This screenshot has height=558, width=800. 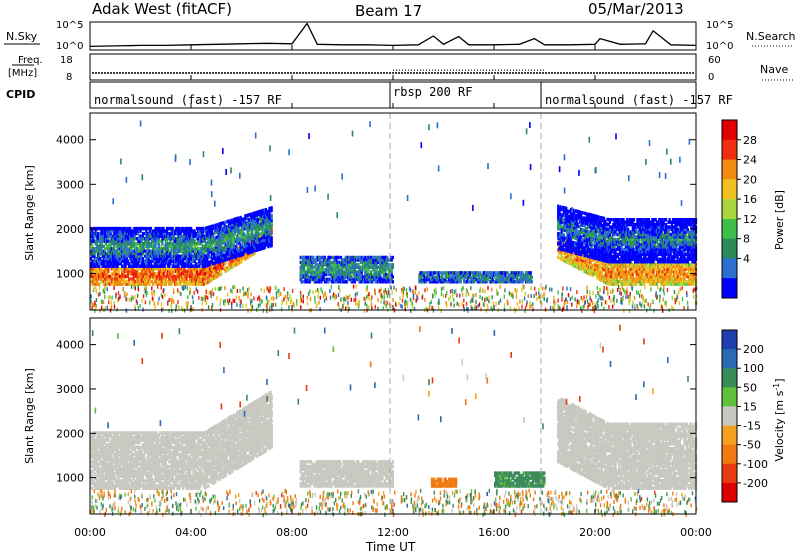 What do you see at coordinates (401, 68) in the screenshot?
I see `freq-panel: Freq. [MHz] 18 8 60 0 Nave` at bounding box center [401, 68].